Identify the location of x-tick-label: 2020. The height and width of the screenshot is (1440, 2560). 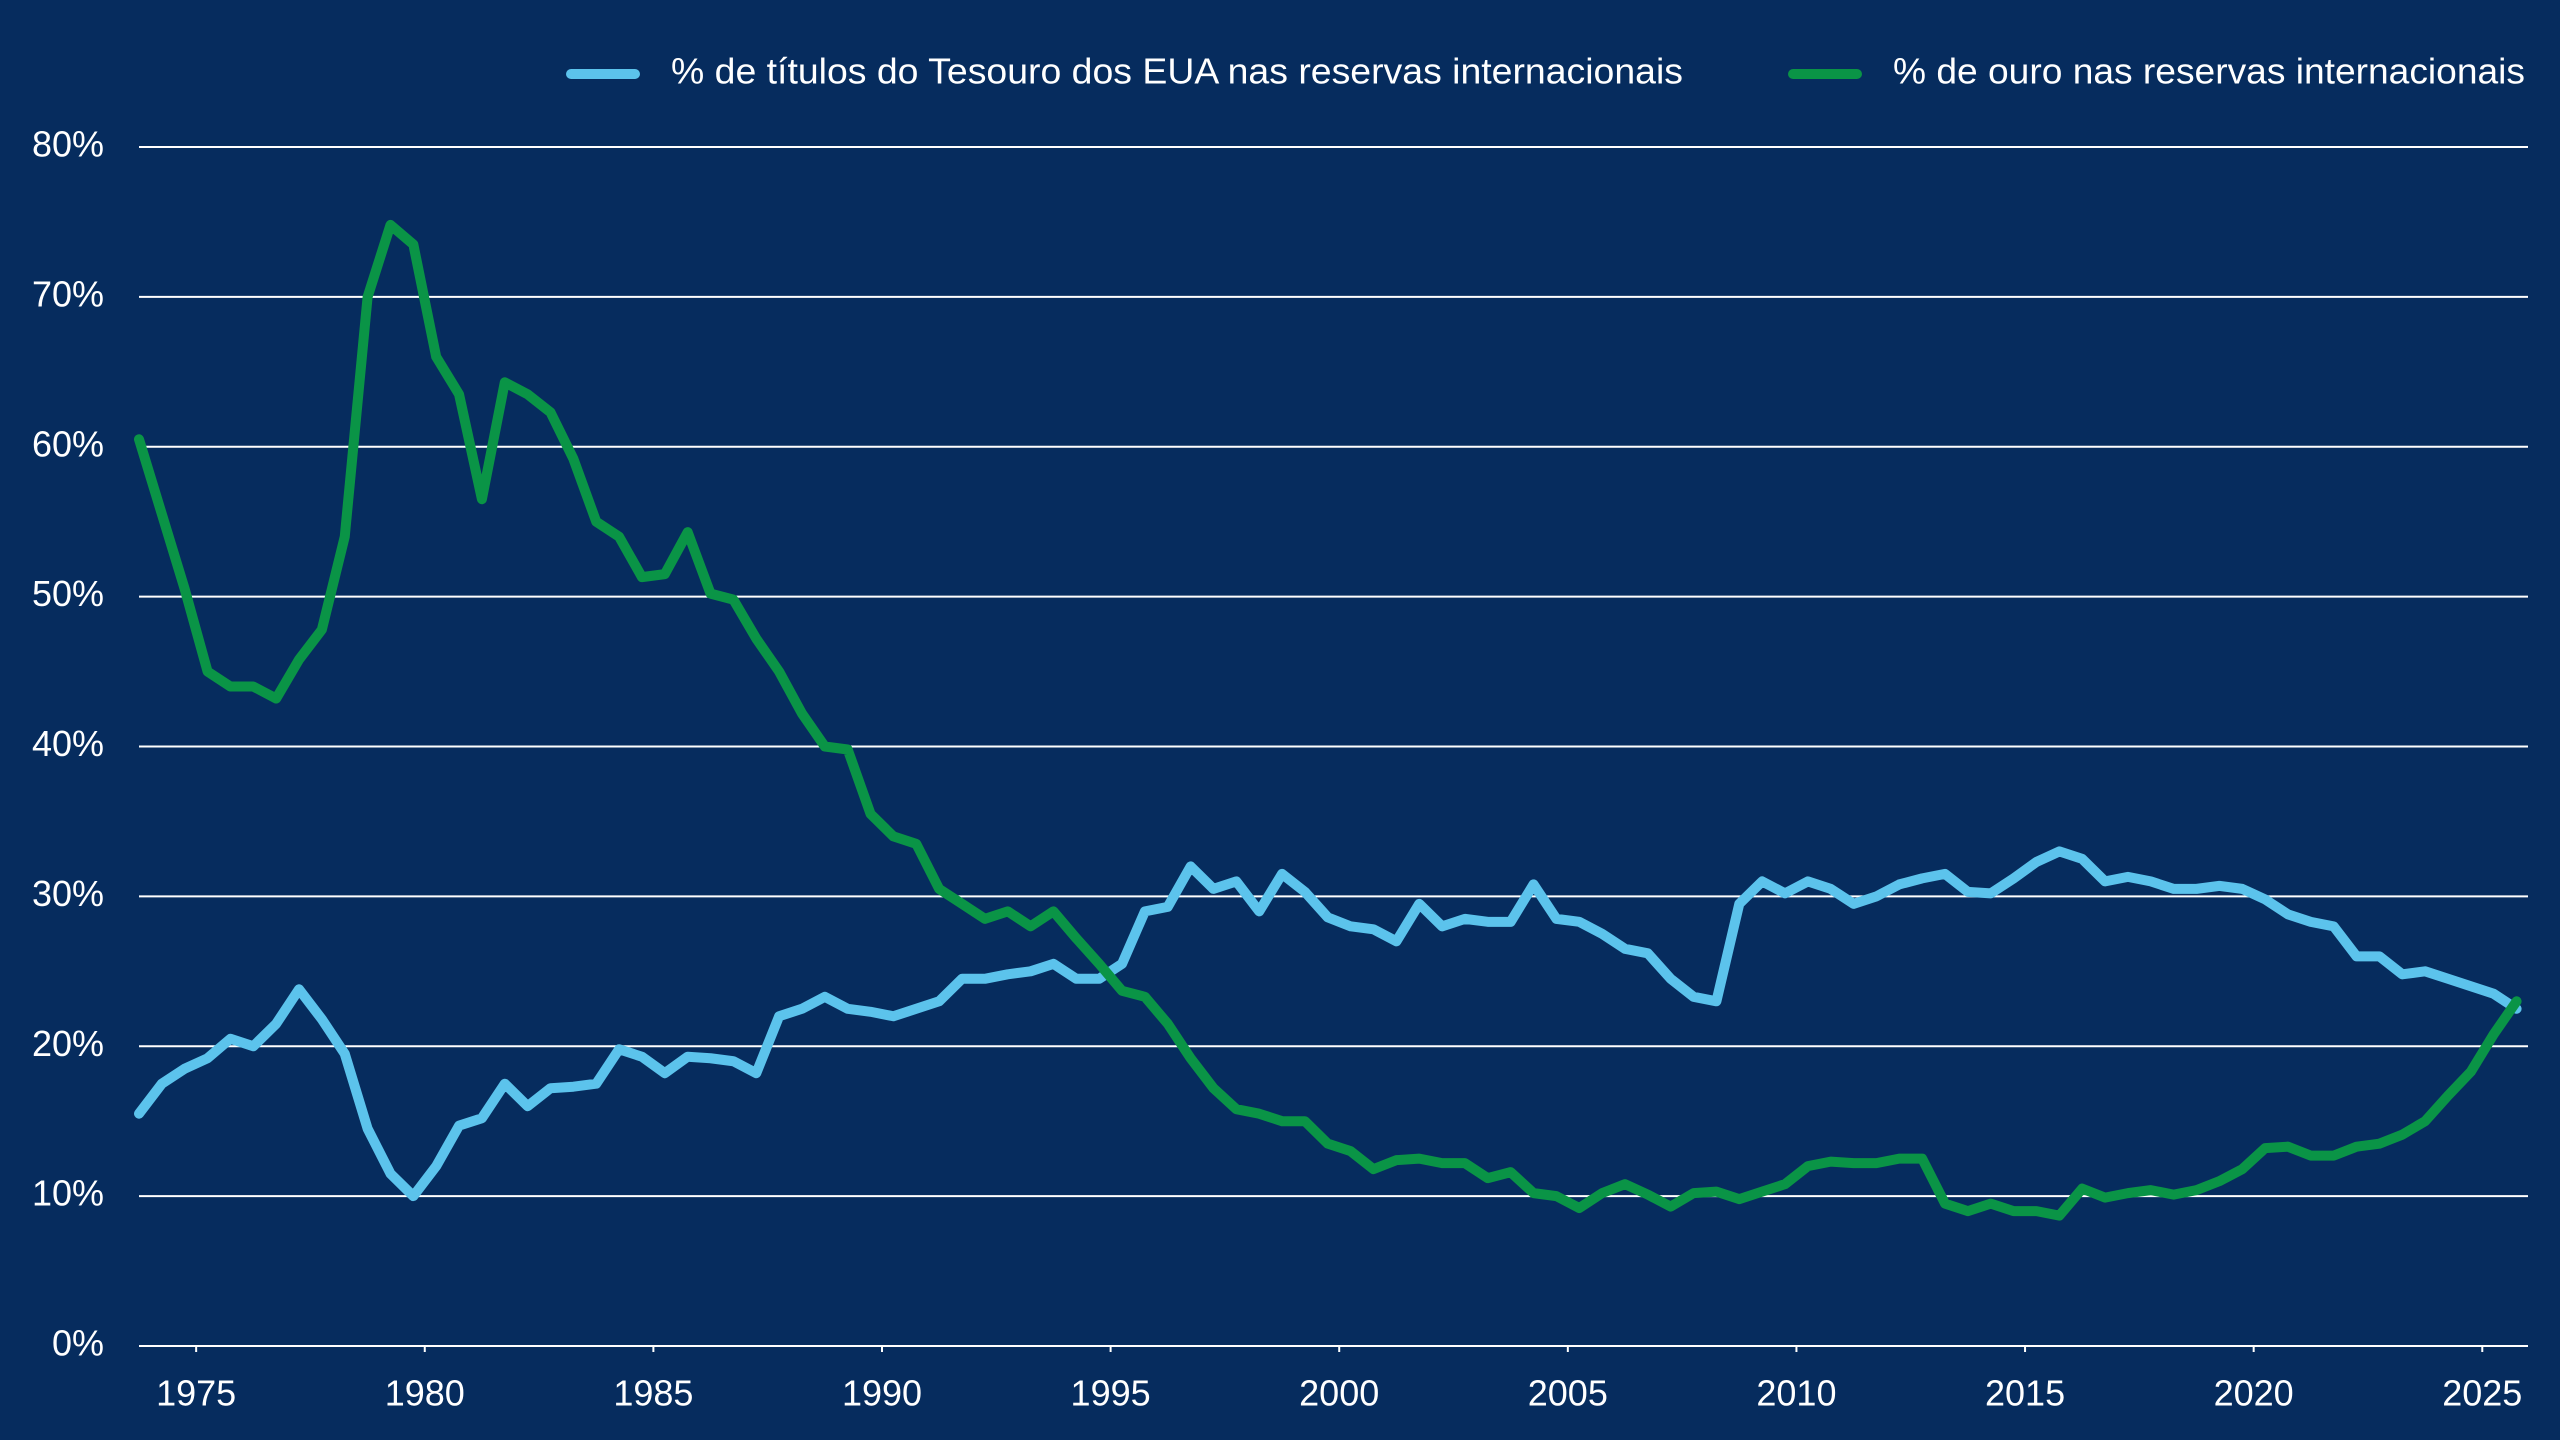
(2254, 1393).